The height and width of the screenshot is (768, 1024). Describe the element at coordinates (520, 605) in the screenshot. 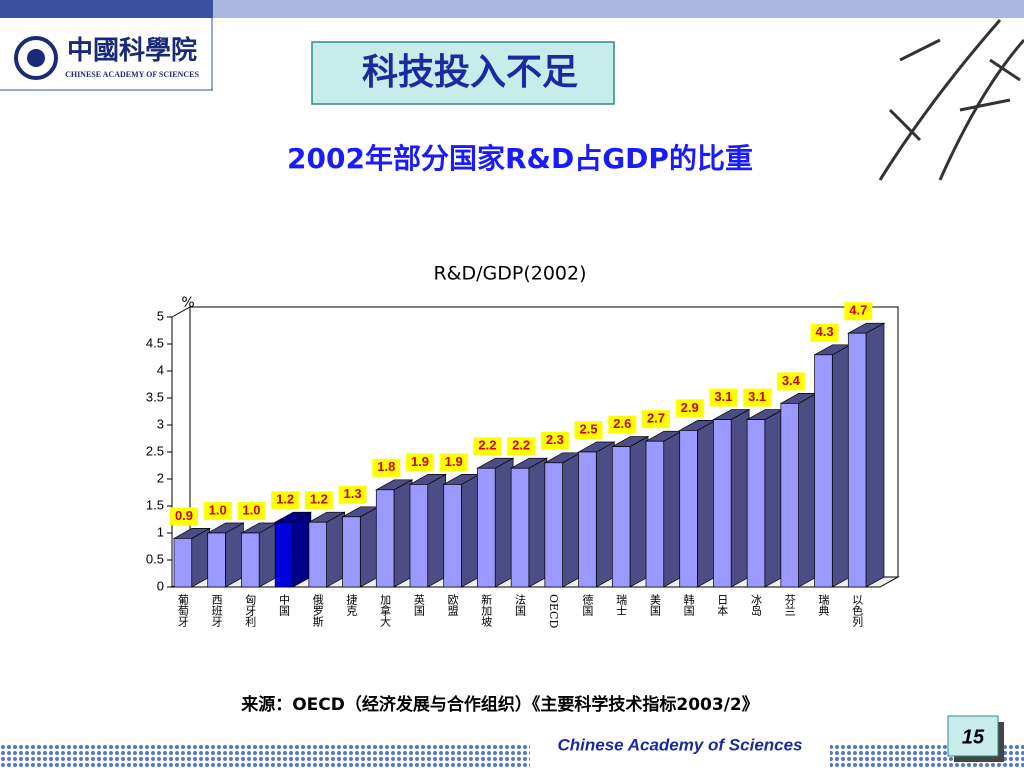

I see `x-tick-label: 法国` at that location.